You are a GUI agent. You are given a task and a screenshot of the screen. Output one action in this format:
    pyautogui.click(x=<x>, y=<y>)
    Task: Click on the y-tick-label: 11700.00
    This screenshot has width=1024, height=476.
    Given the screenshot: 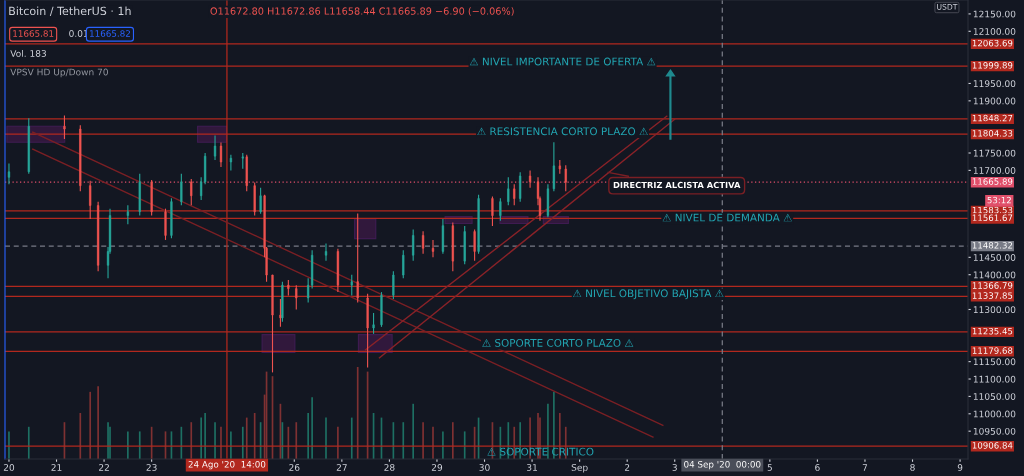 What is the action you would take?
    pyautogui.click(x=994, y=170)
    